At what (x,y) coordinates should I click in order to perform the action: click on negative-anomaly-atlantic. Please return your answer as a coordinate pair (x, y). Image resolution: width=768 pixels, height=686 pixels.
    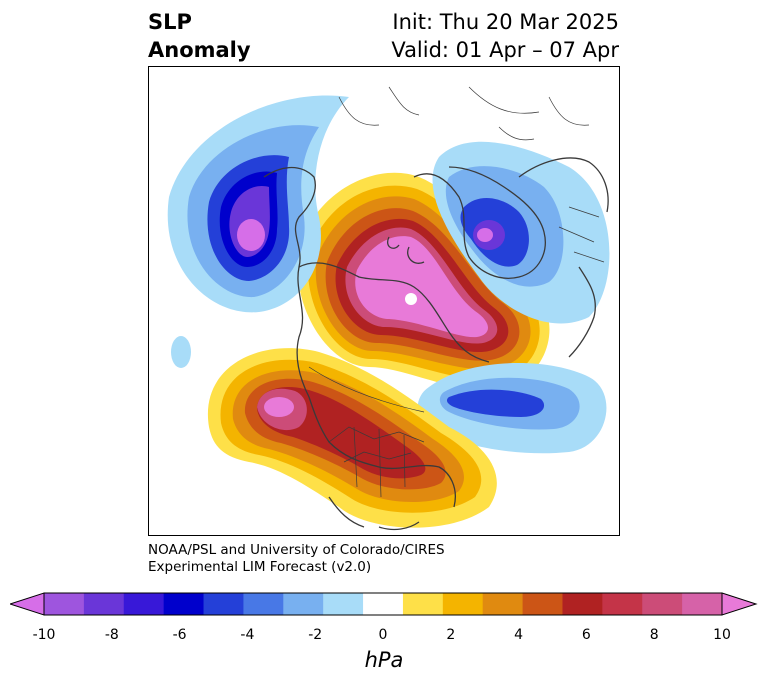
    Looking at the image, I should click on (512, 408).